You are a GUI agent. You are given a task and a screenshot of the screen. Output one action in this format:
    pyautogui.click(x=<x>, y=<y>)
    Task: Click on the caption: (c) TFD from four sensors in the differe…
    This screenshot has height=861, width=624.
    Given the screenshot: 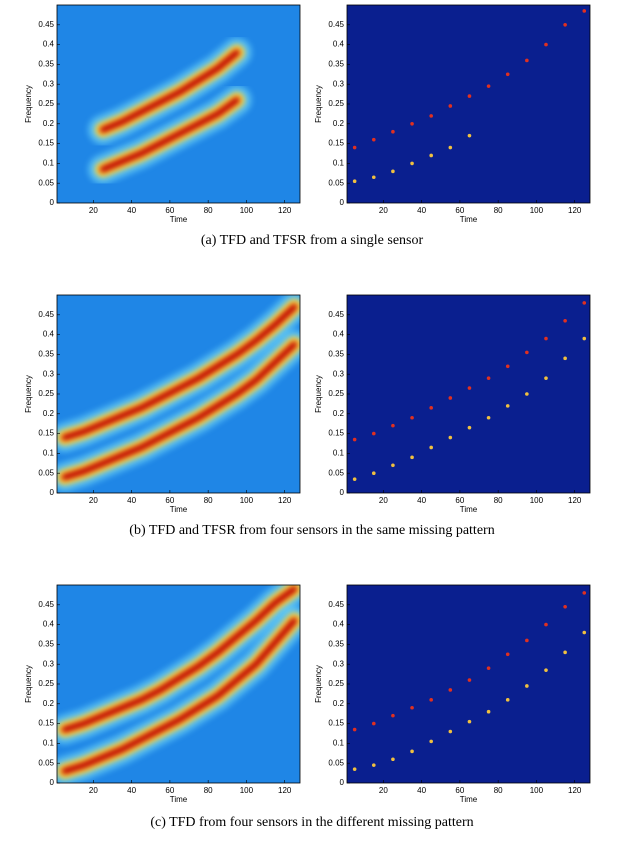 What is the action you would take?
    pyautogui.click(x=311, y=822)
    